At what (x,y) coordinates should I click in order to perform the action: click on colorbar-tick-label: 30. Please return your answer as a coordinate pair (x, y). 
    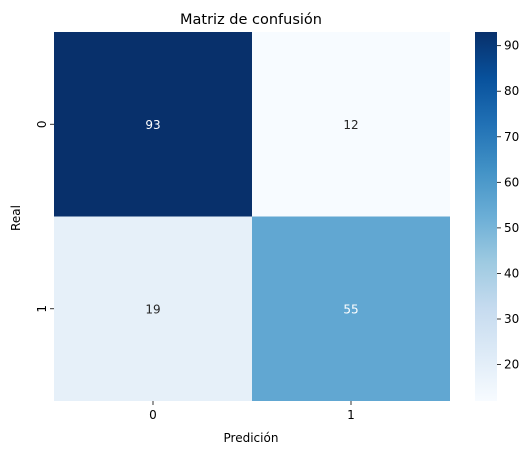
    Looking at the image, I should click on (511, 319).